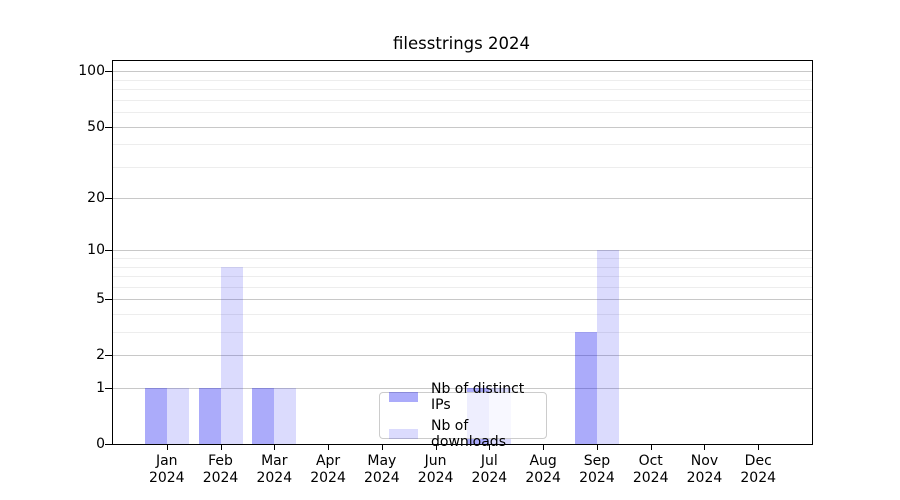 The height and width of the screenshot is (500, 900). Describe the element at coordinates (758, 461) in the screenshot. I see `x-tick-month: Dec` at that location.